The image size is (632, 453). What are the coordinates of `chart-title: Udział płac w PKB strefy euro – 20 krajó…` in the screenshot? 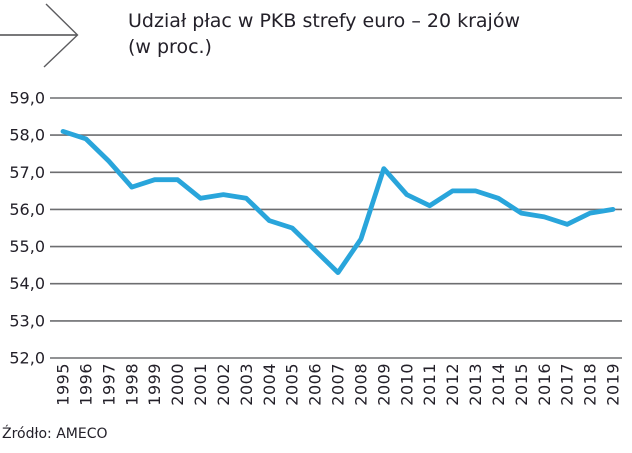 It's located at (324, 34).